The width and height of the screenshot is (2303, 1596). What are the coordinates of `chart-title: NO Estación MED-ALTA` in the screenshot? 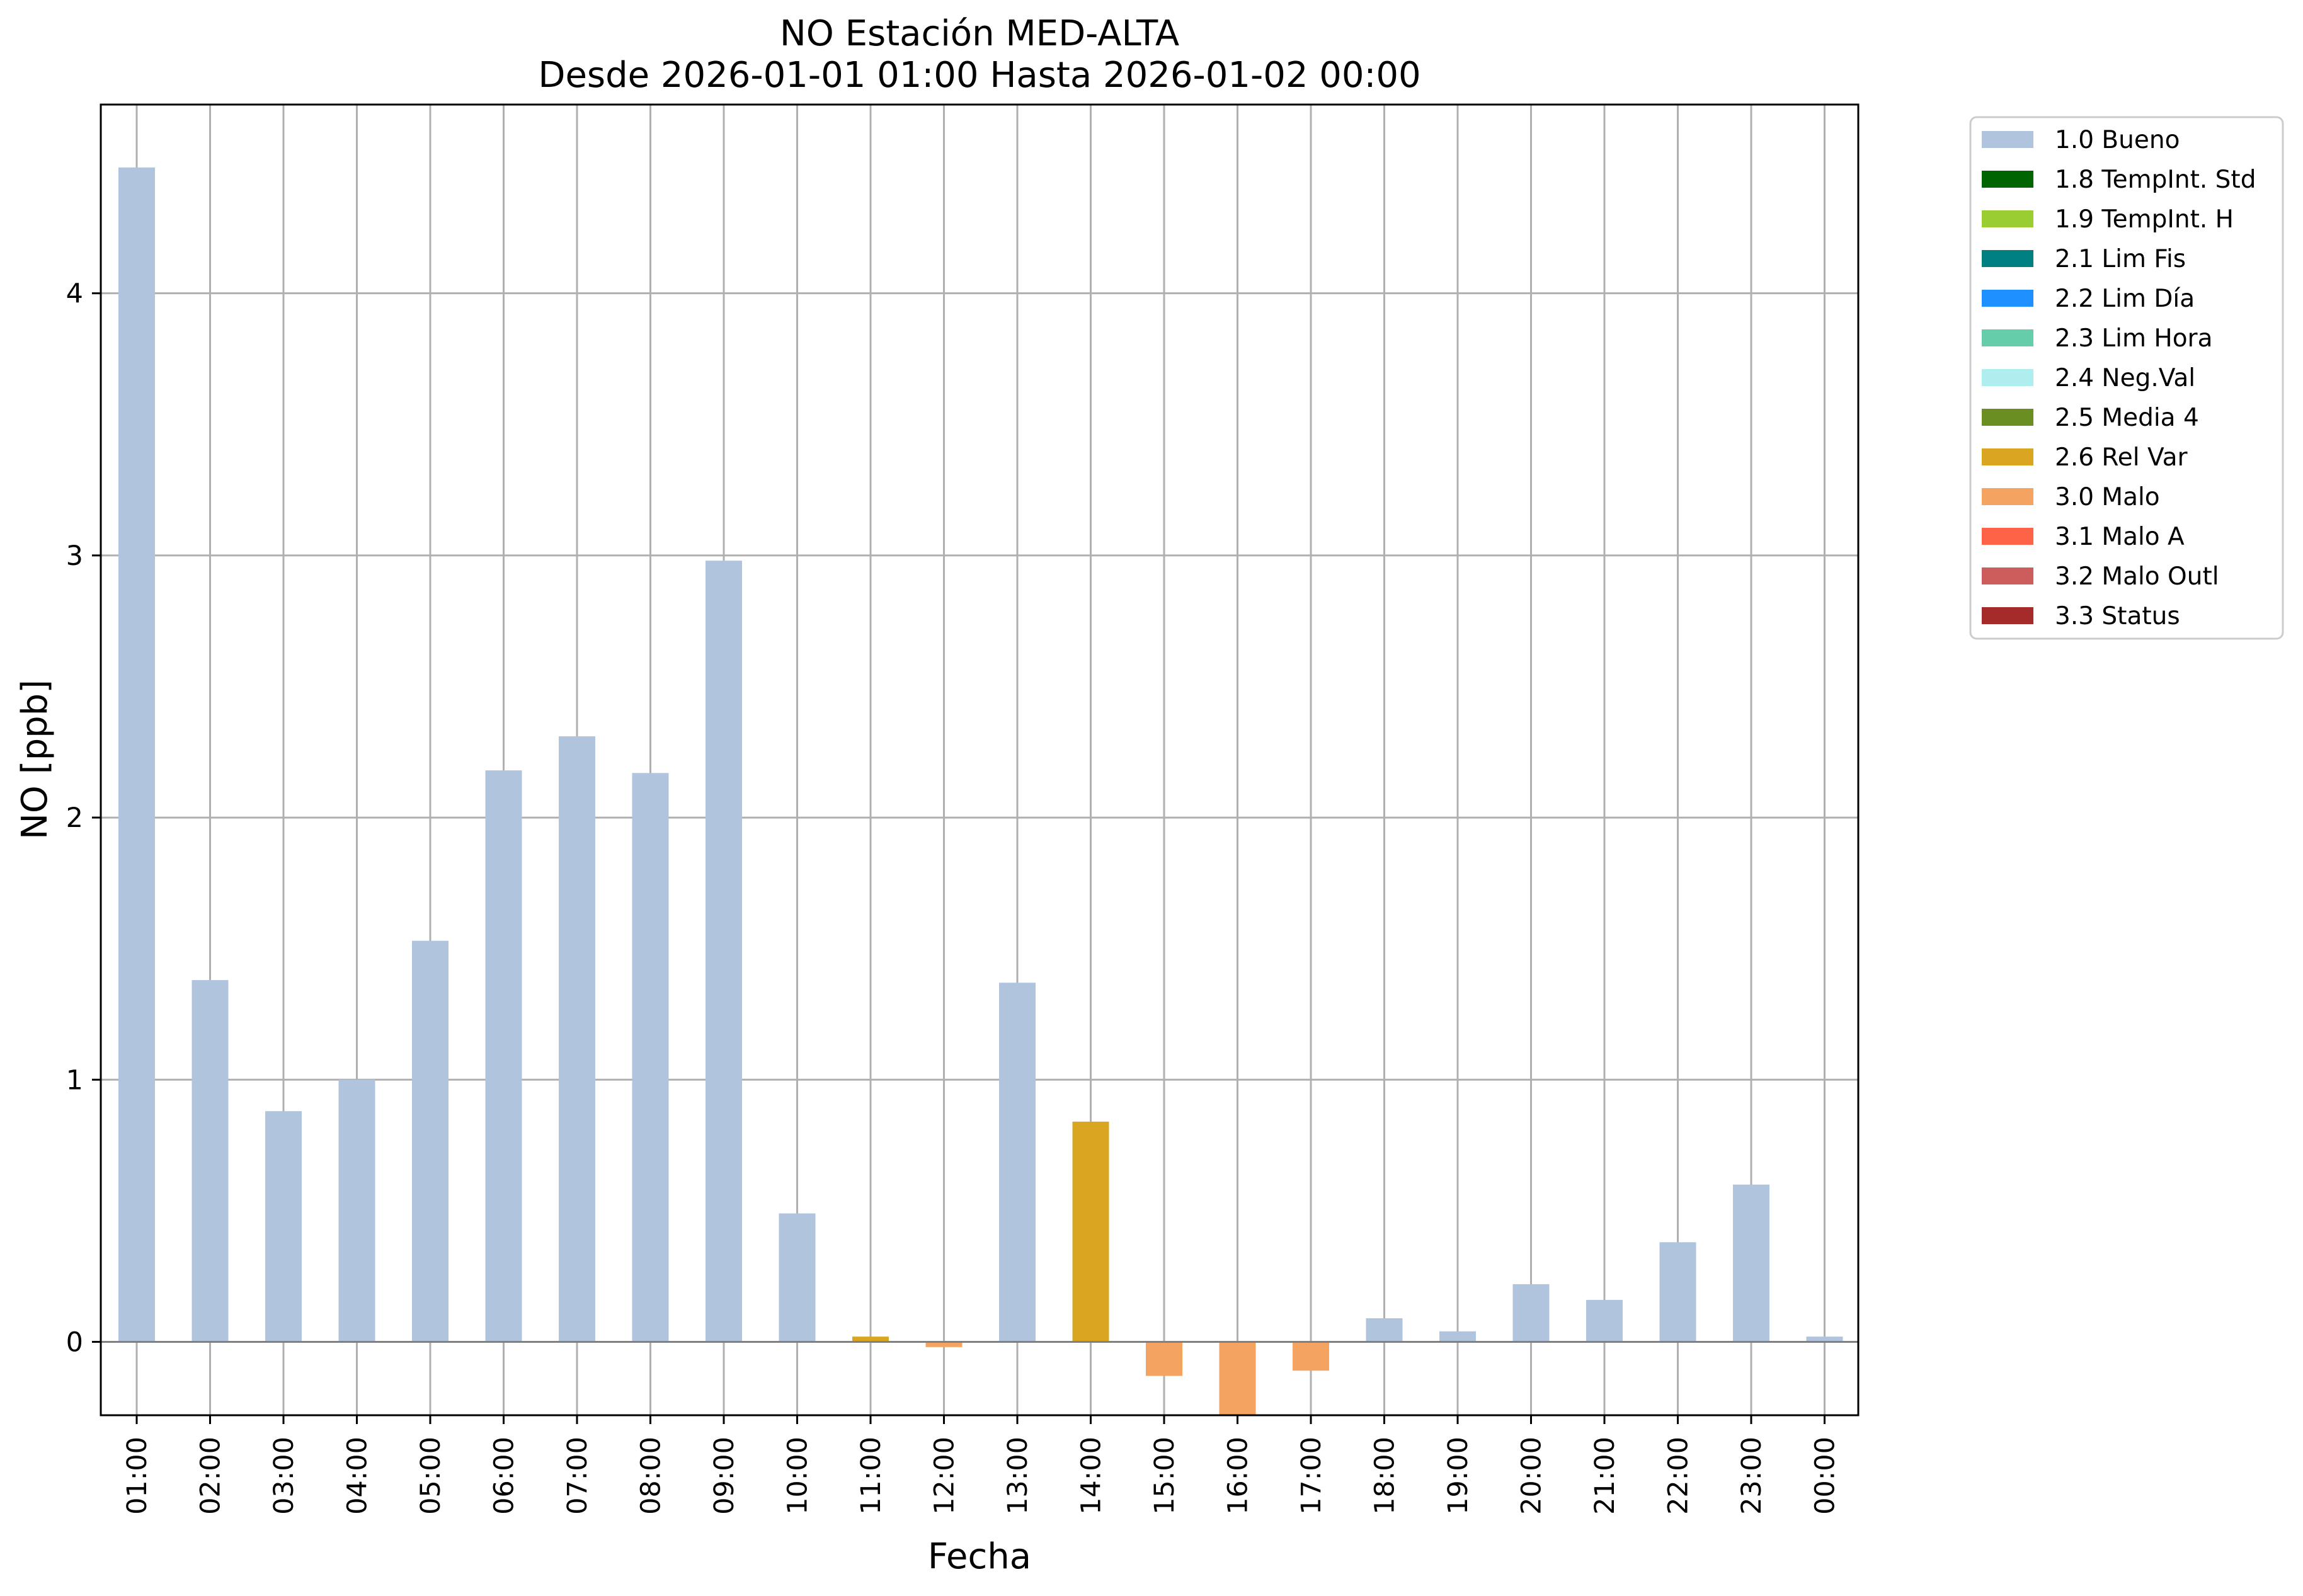 It's located at (980, 33).